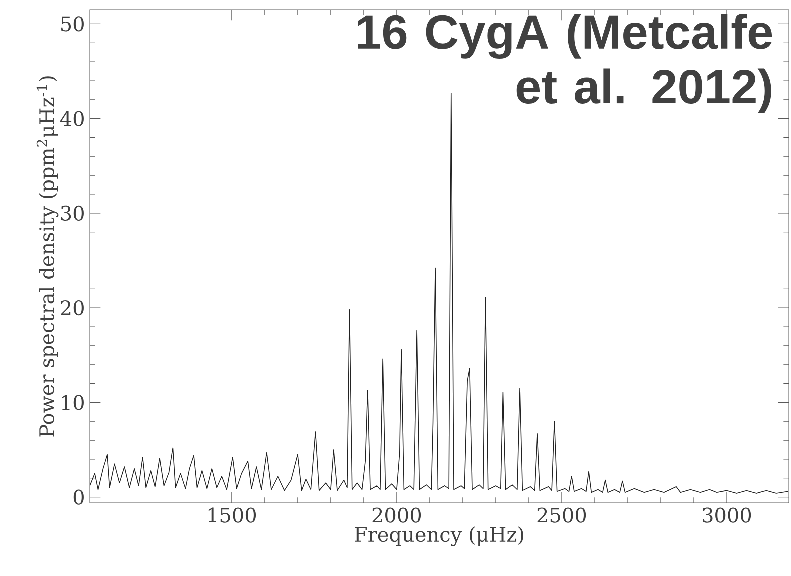 The width and height of the screenshot is (791, 576). What do you see at coordinates (72, 308) in the screenshot?
I see `y-tick-label: 20` at bounding box center [72, 308].